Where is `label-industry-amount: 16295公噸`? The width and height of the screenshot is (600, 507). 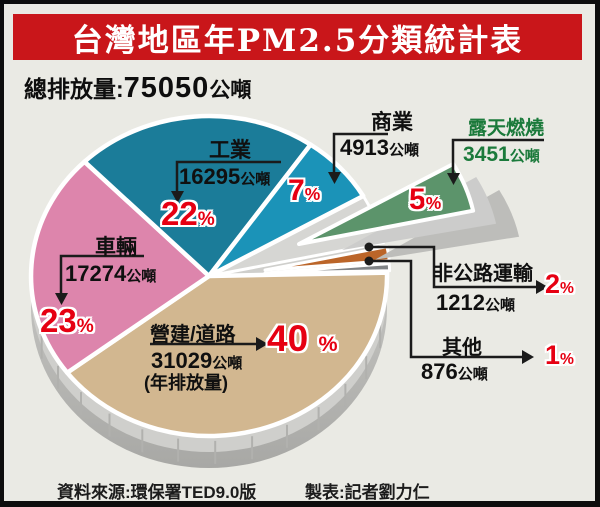 label-industry-amount: 16295公噸 is located at coordinates (224, 177).